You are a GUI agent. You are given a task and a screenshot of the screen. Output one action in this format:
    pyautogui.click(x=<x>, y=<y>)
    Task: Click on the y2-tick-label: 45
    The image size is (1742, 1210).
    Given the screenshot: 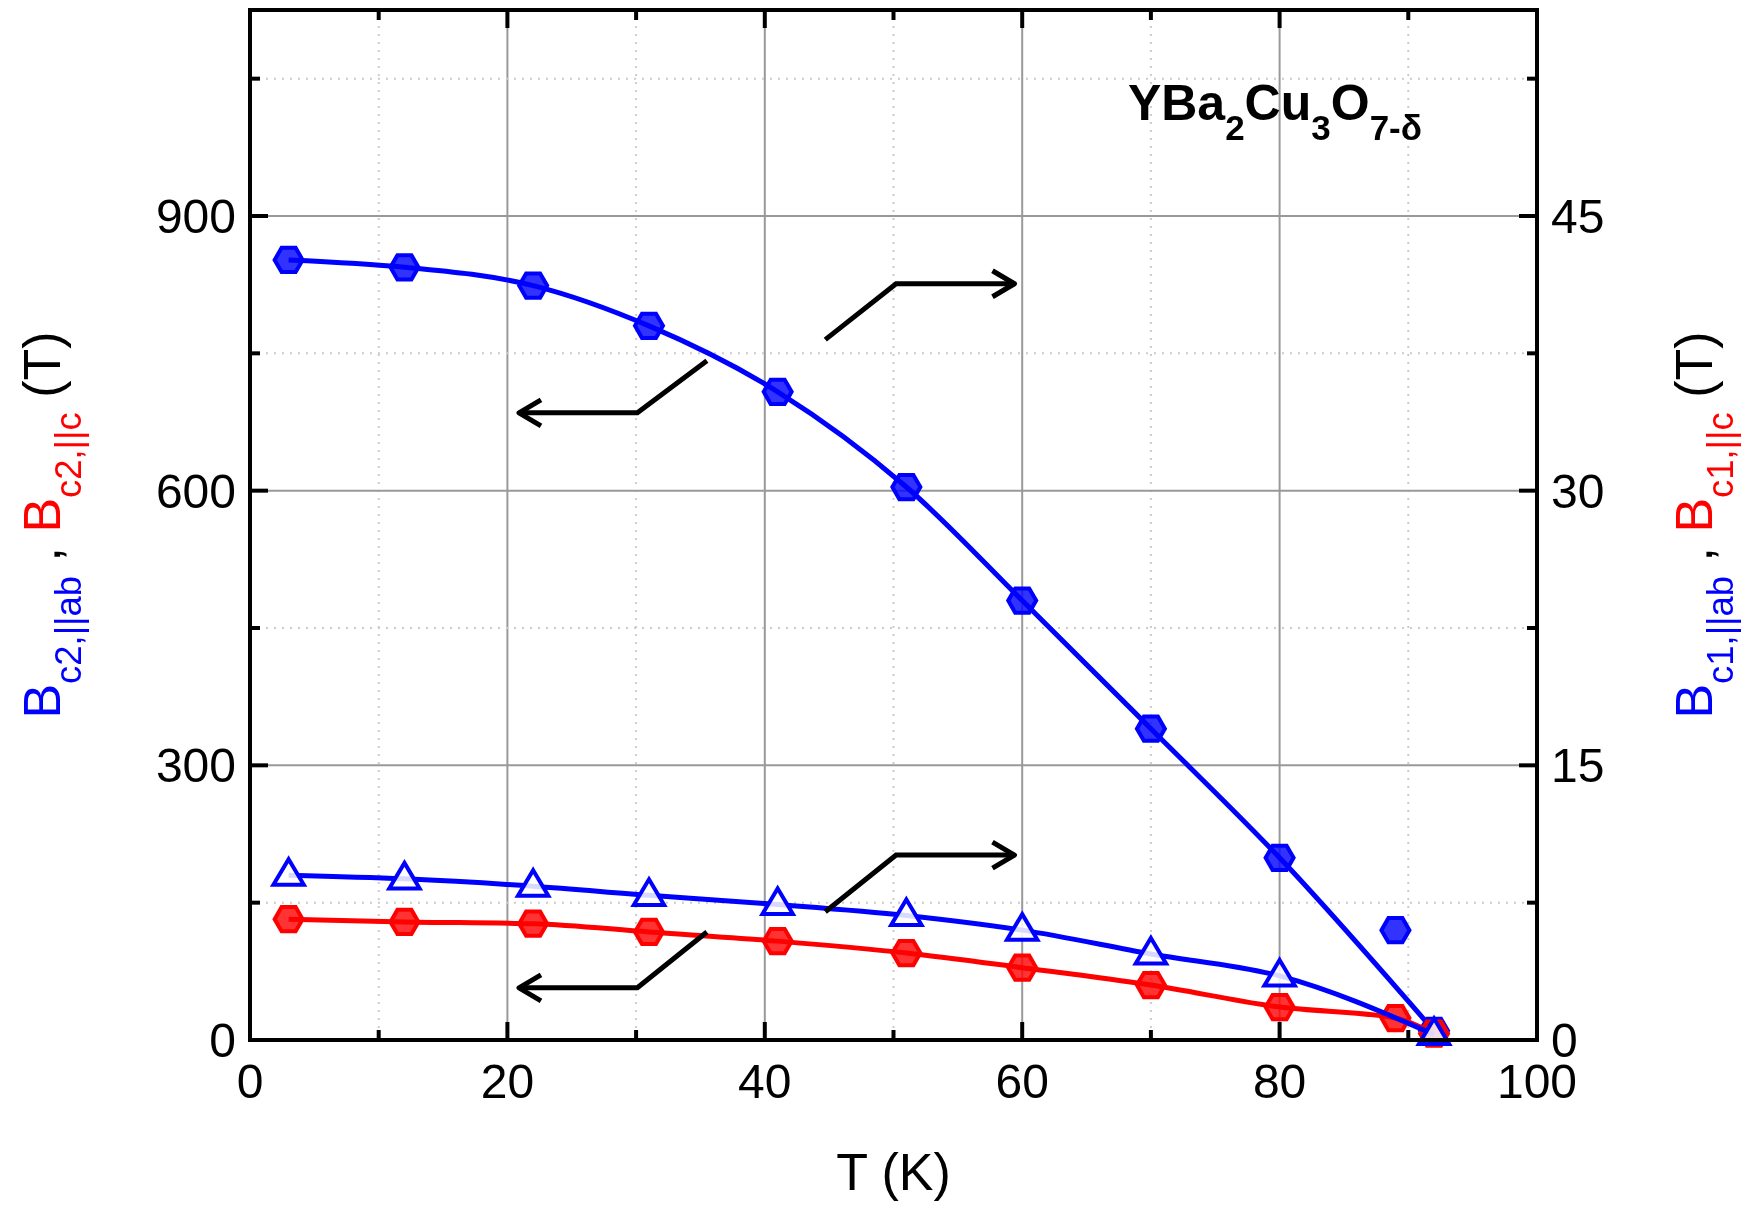 What is the action you would take?
    pyautogui.click(x=1578, y=216)
    